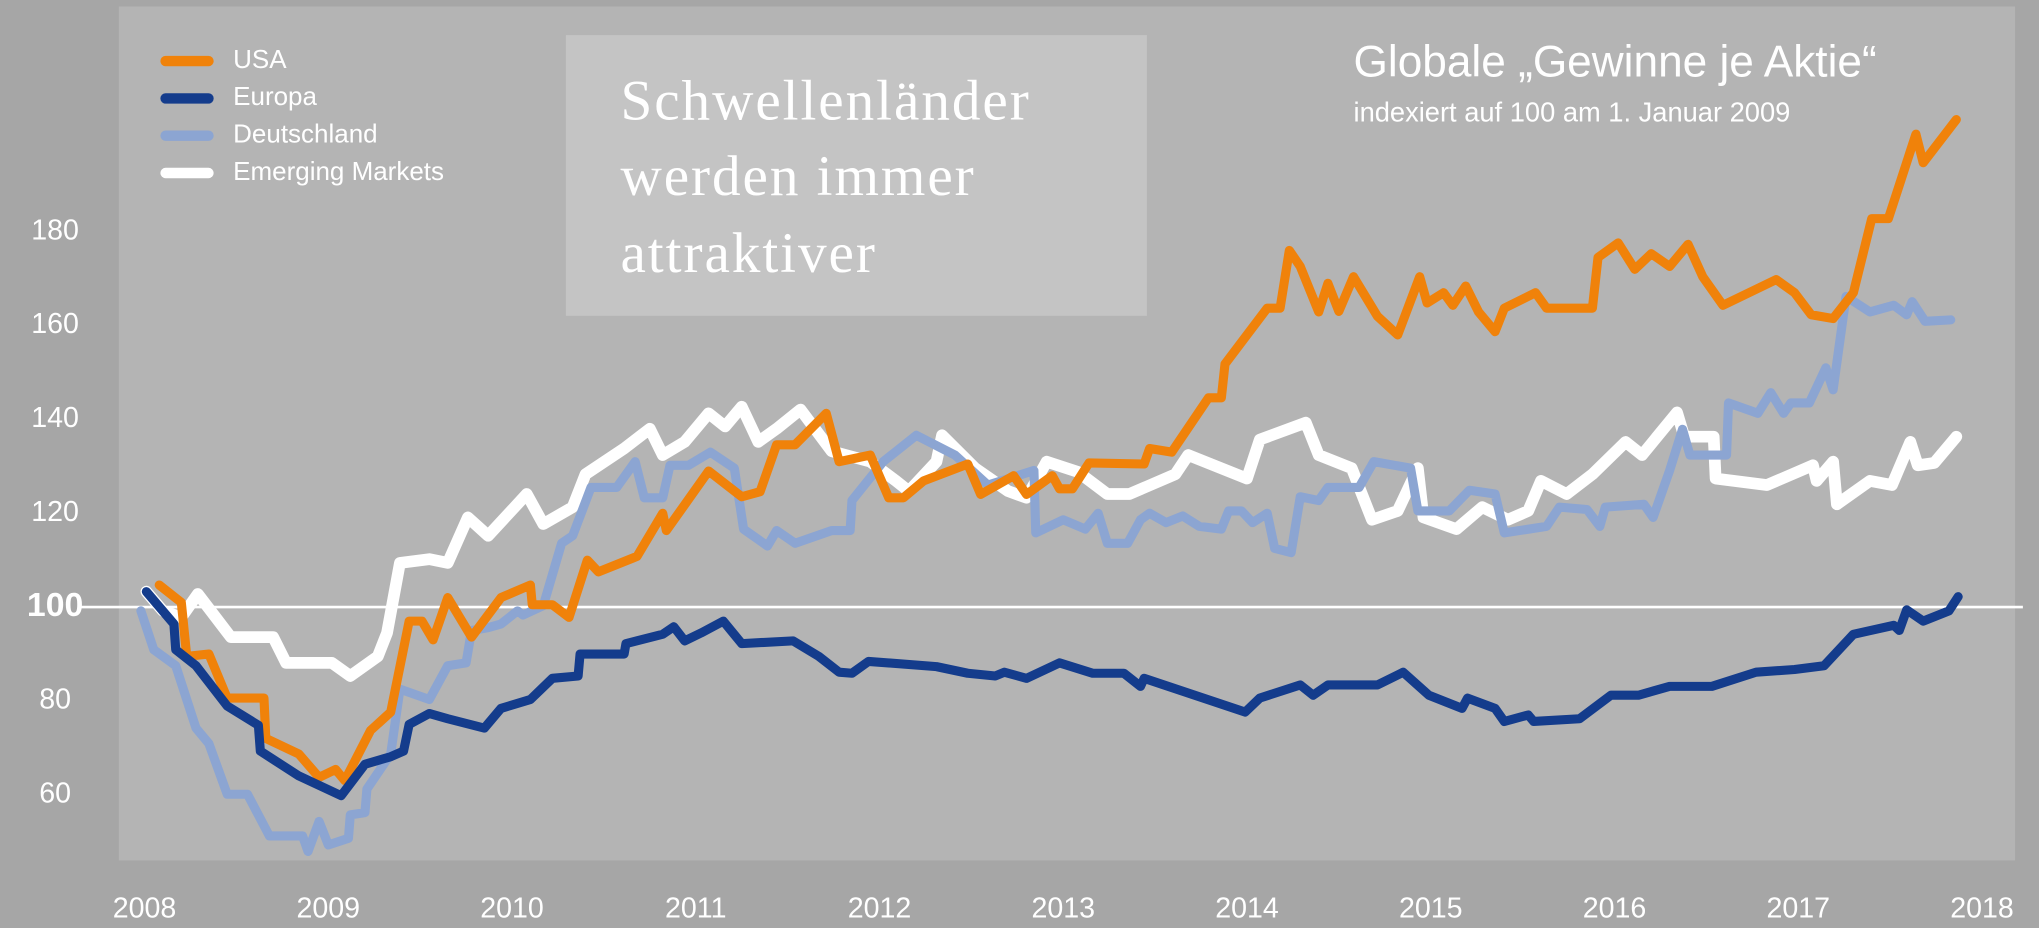 The image size is (2039, 928). I want to click on x-tick-label: 2014, so click(1247, 908).